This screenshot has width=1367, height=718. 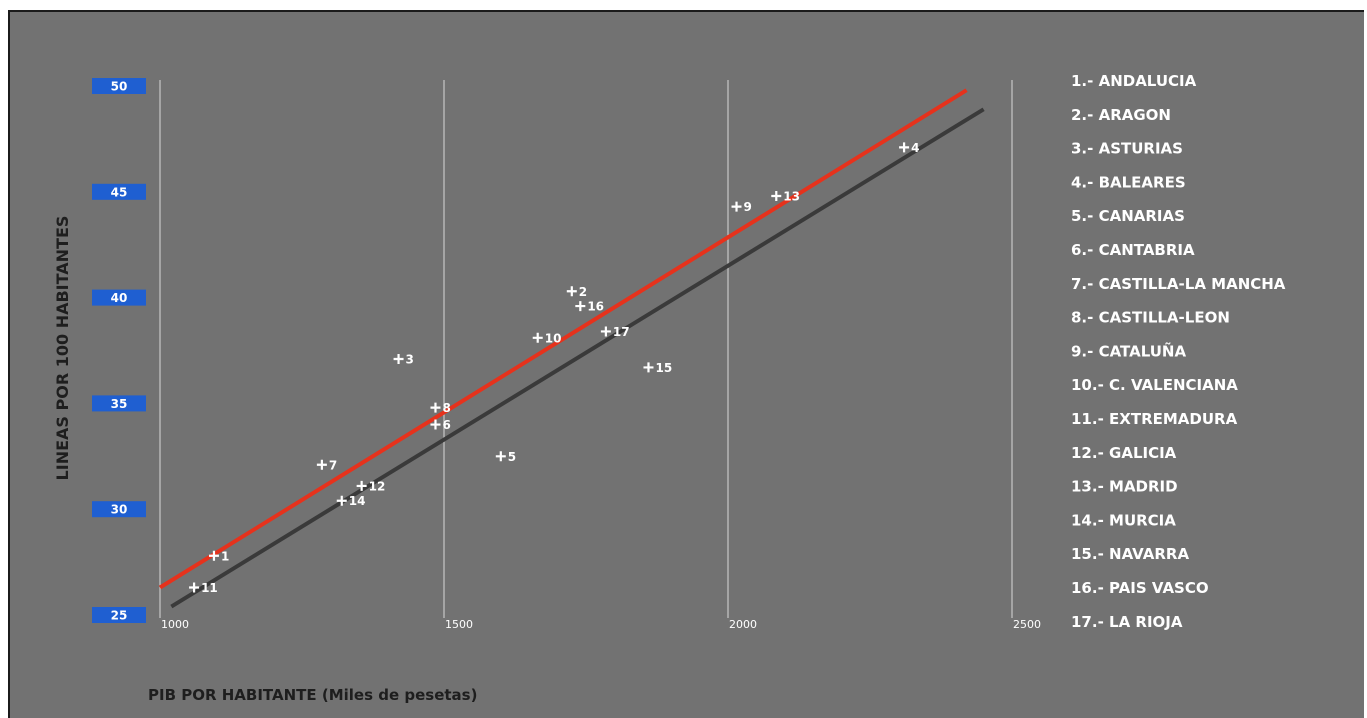 What do you see at coordinates (1124, 487) in the screenshot?
I see `legend-entry-13: 13.- MADRID` at bounding box center [1124, 487].